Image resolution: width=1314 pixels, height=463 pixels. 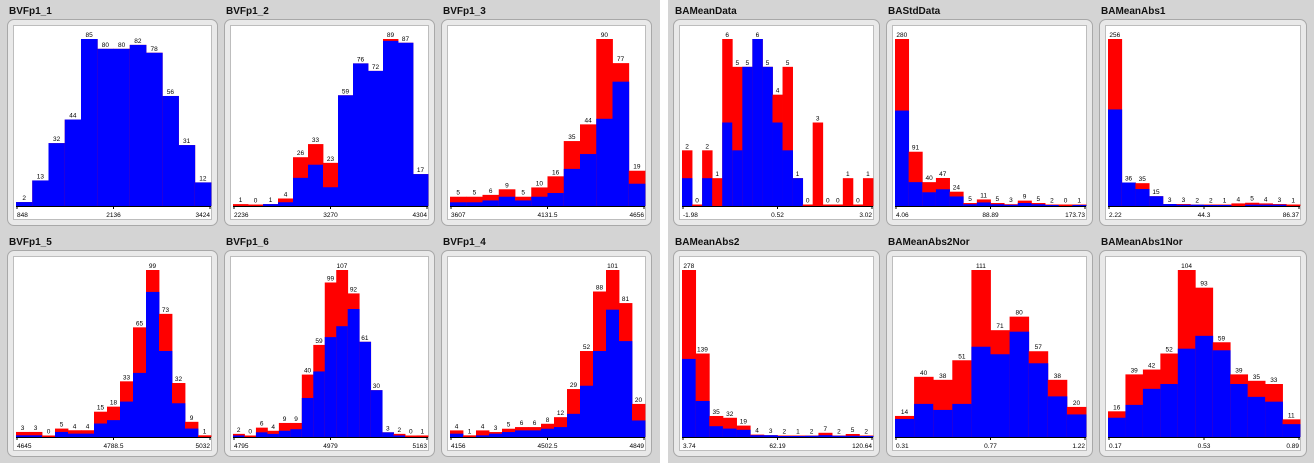 I want to click on bar-count-label: 17, so click(x=421, y=170).